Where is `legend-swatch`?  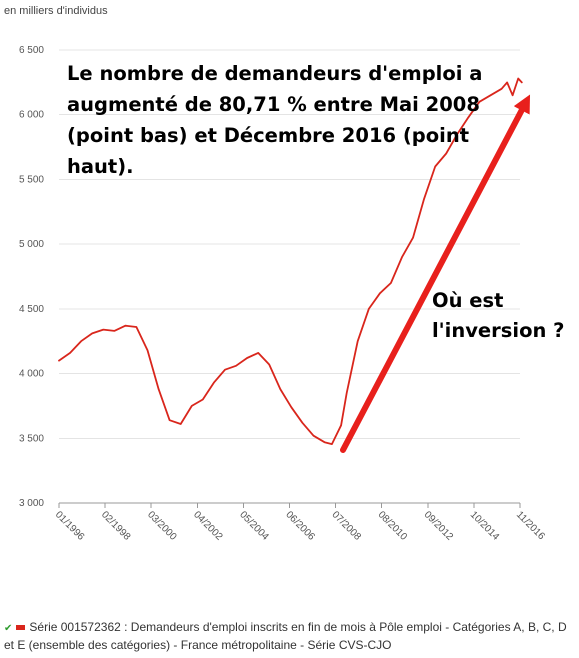 legend-swatch is located at coordinates (21, 628).